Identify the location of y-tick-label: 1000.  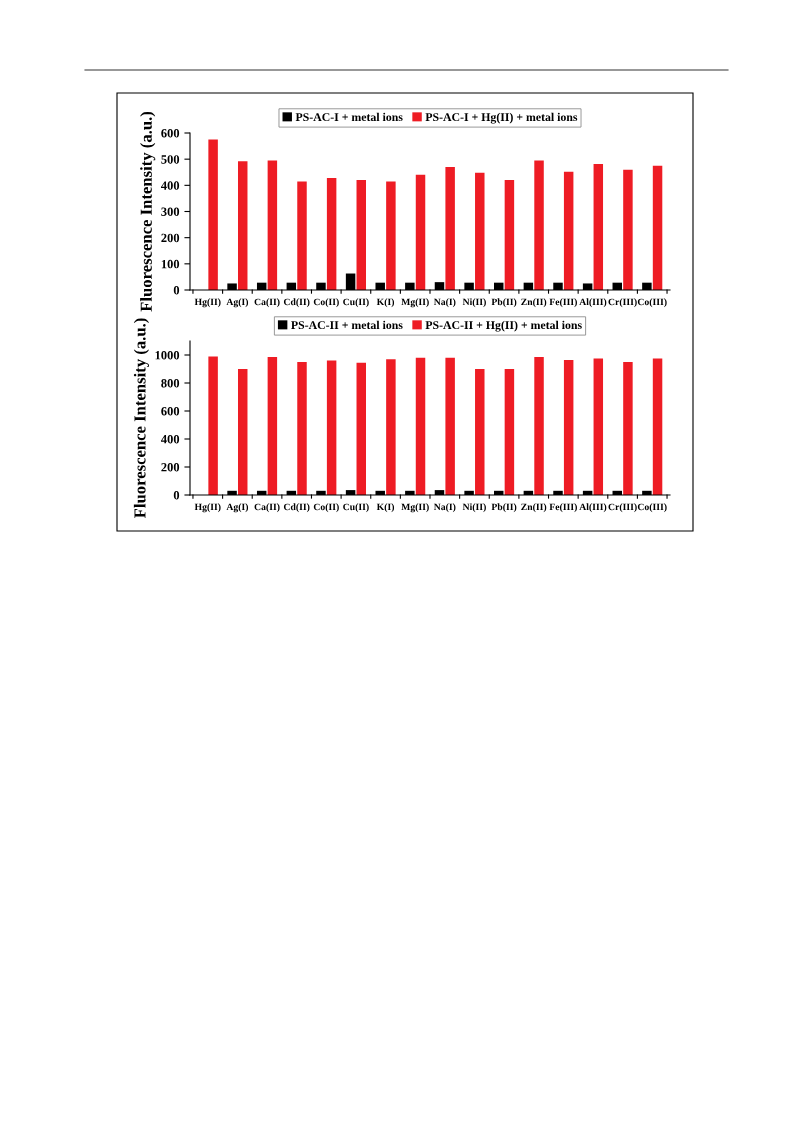
(167, 355).